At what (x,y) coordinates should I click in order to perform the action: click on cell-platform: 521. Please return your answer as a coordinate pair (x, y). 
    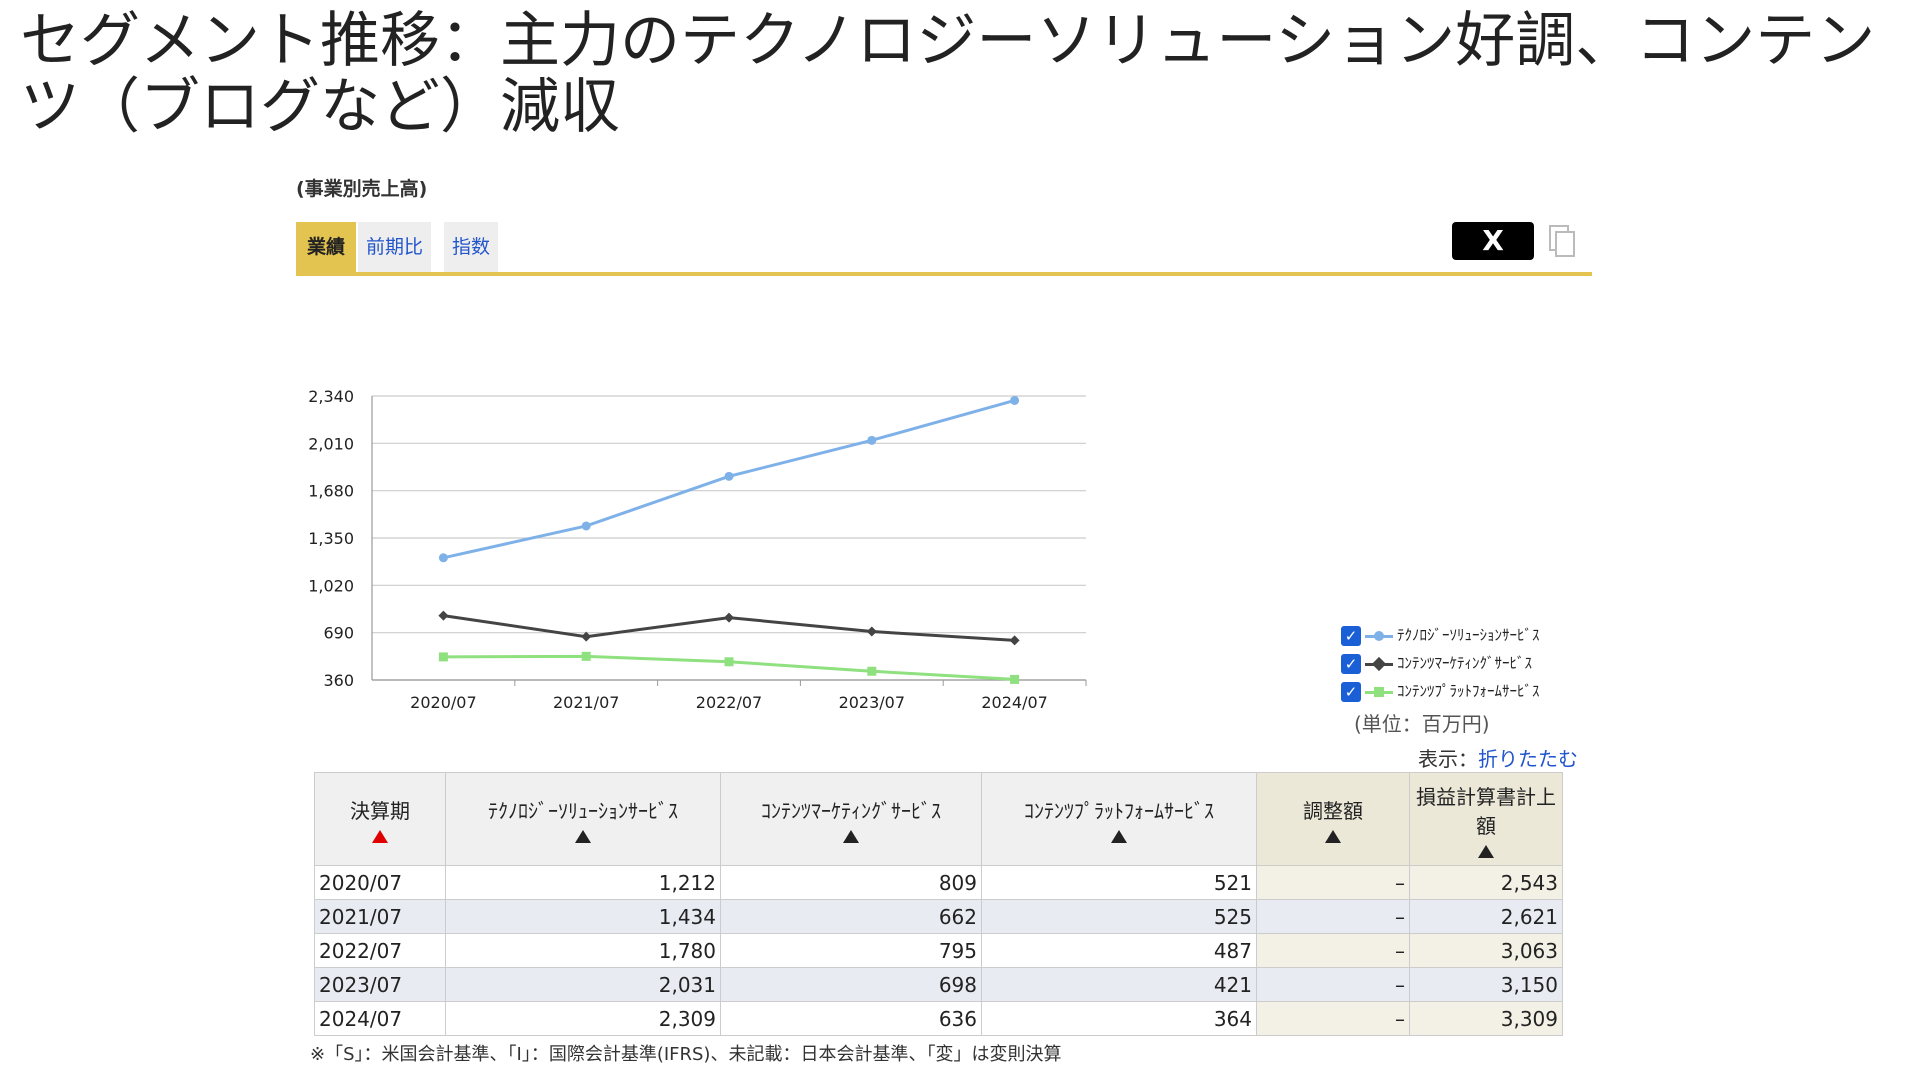
    Looking at the image, I should click on (1119, 882).